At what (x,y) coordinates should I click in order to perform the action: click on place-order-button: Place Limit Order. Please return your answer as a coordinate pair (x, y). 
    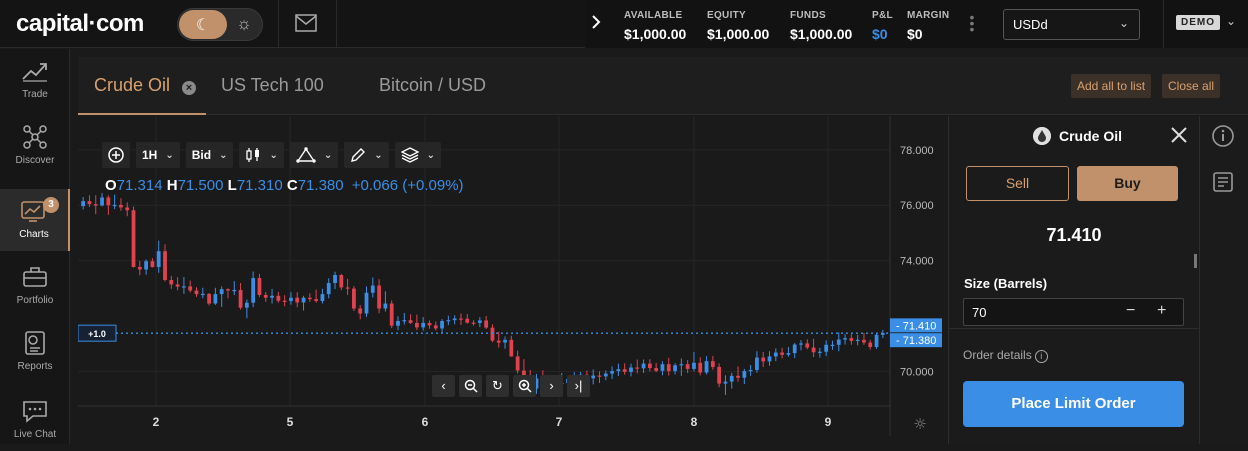
    Looking at the image, I should click on (1073, 404).